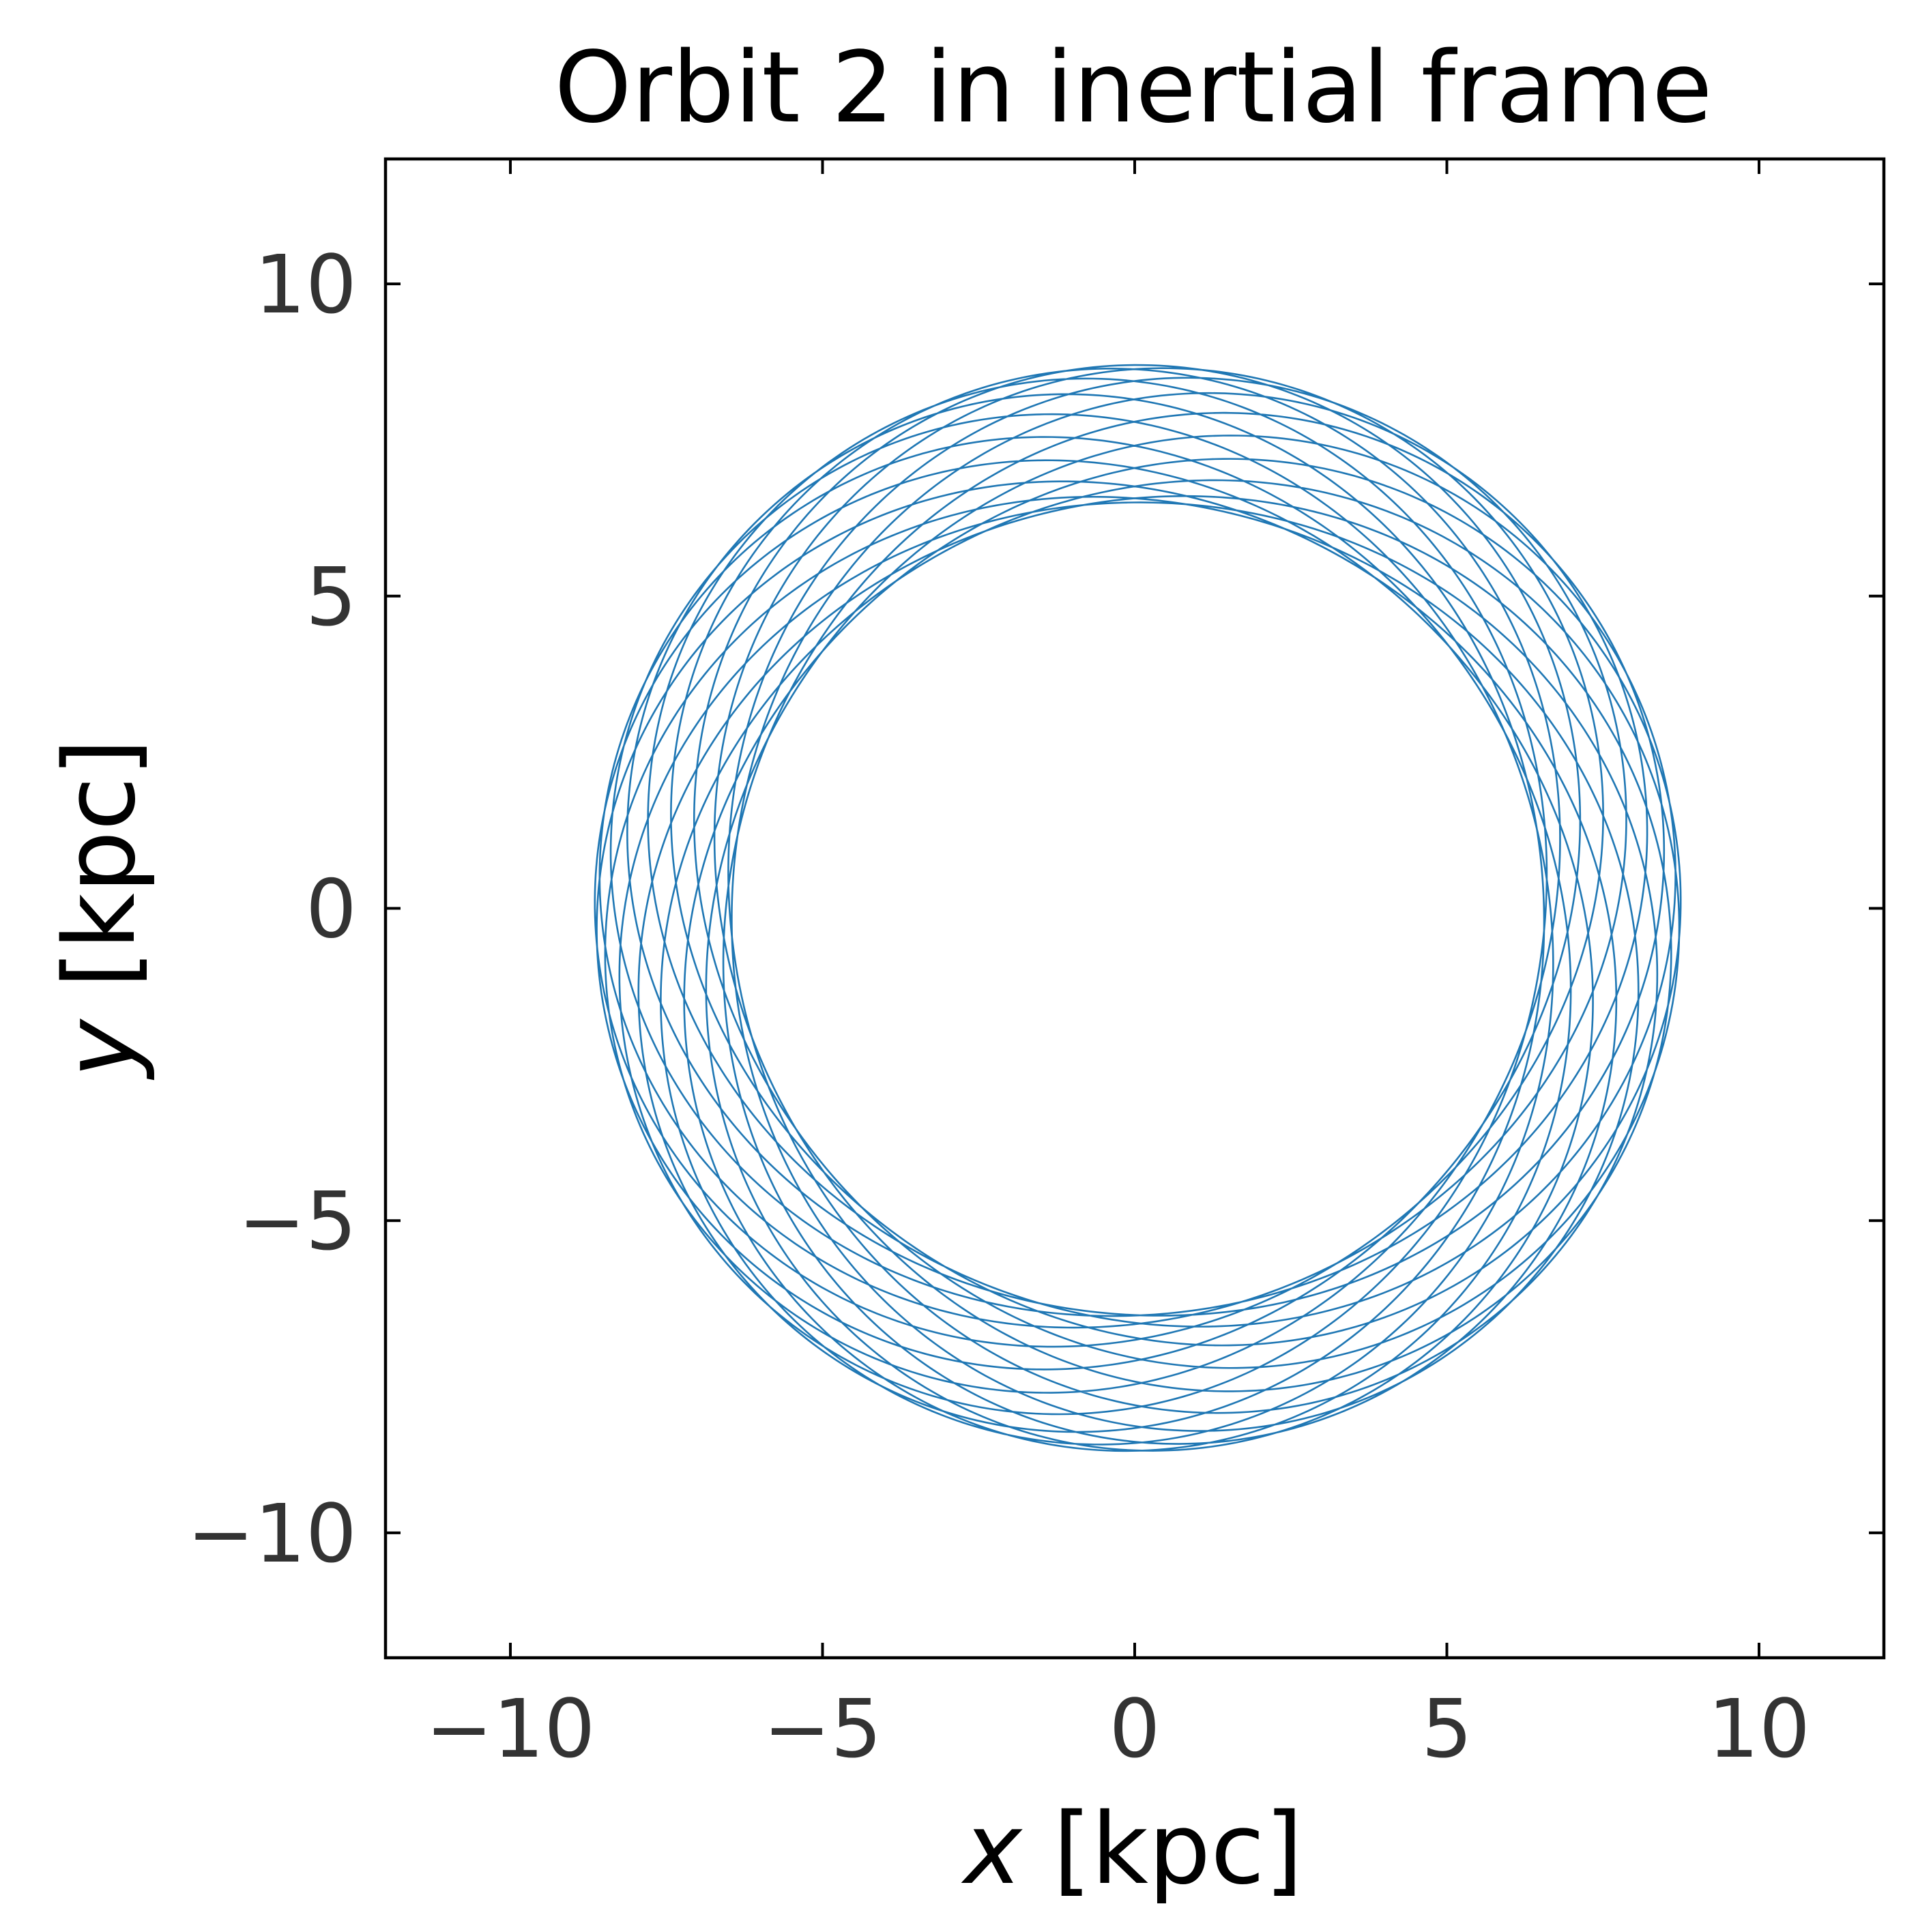  I want to click on x-tick-labels: −10 −5 0 5 10, so click(1117, 1729).